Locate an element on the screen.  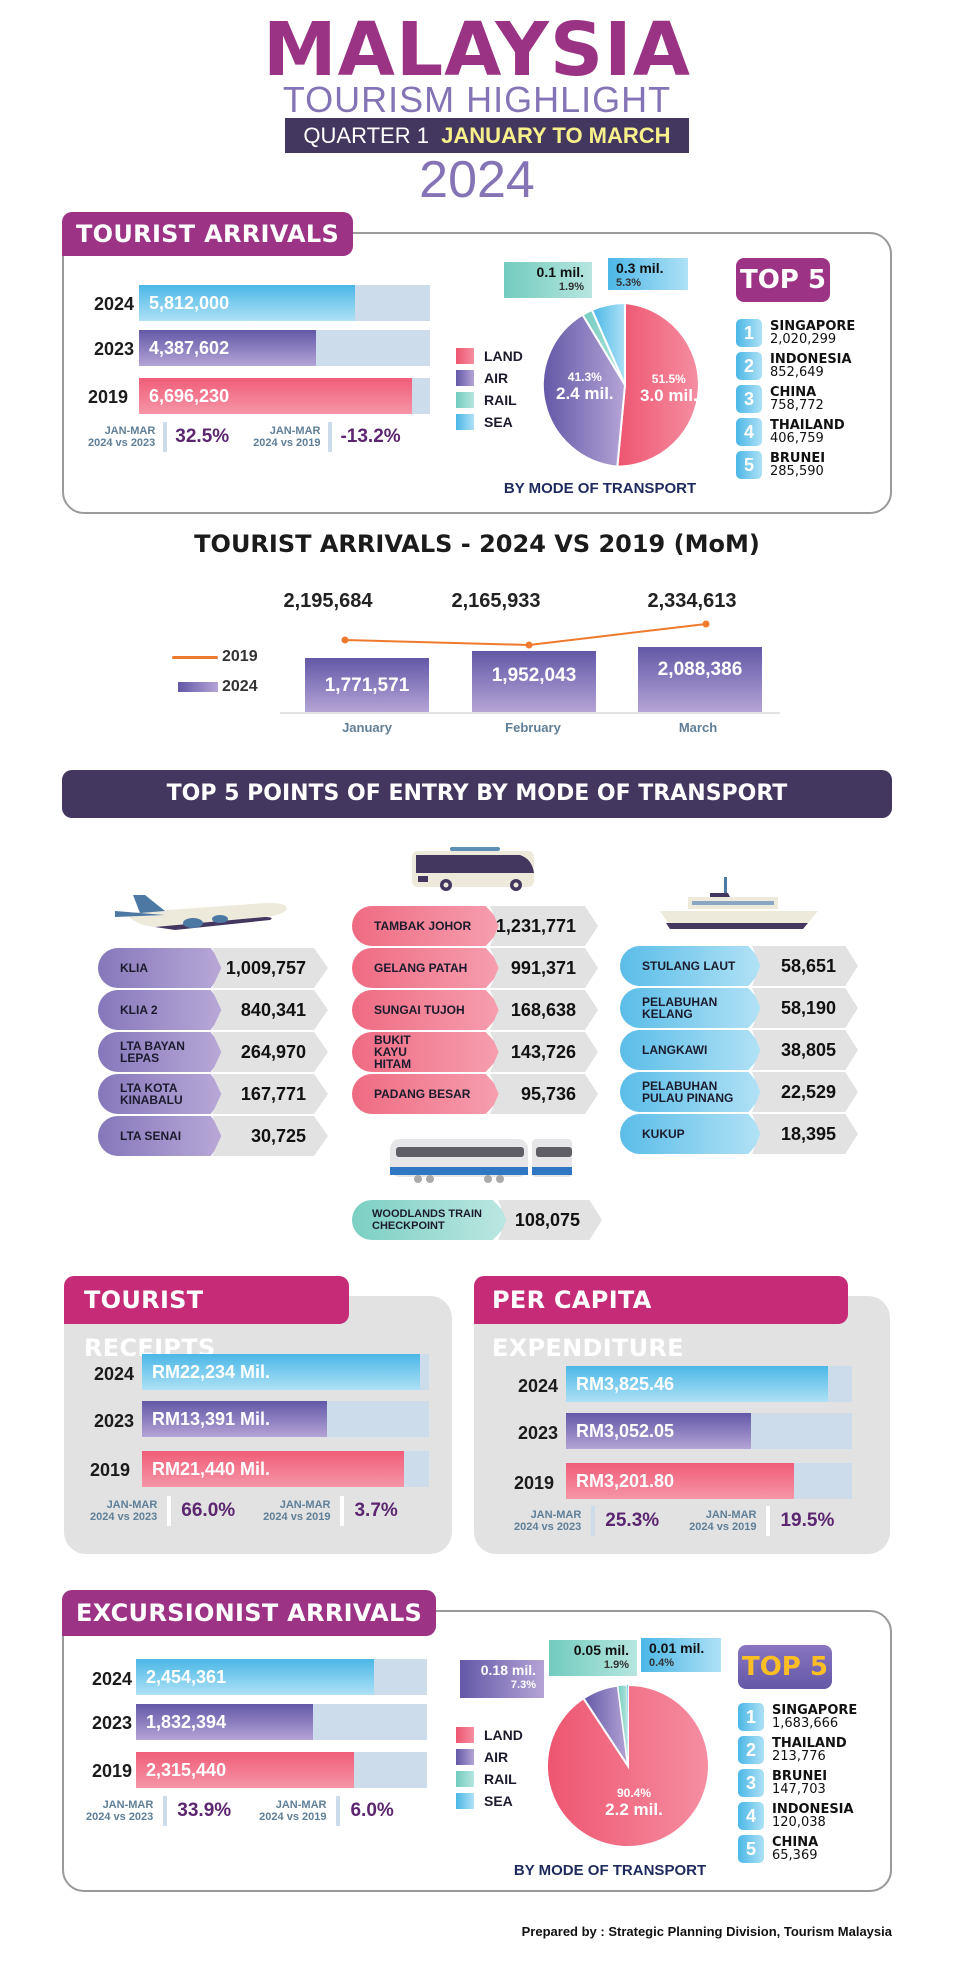
entry-row: SUNGAI TUJOH 168,638 is located at coordinates (475, 1010).